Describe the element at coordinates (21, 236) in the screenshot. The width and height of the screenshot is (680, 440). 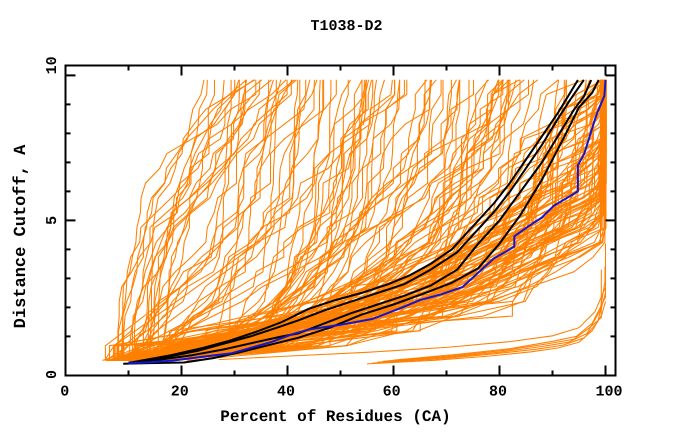
I see `svg-text: Distance Cutoff, A` at that location.